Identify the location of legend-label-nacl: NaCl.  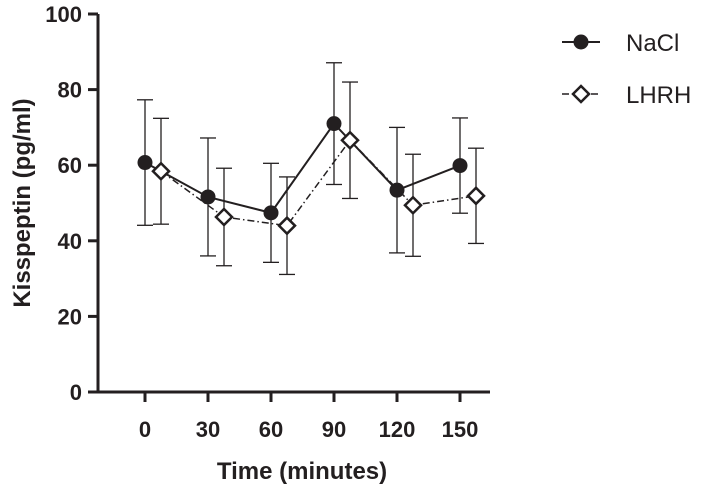
(652, 43).